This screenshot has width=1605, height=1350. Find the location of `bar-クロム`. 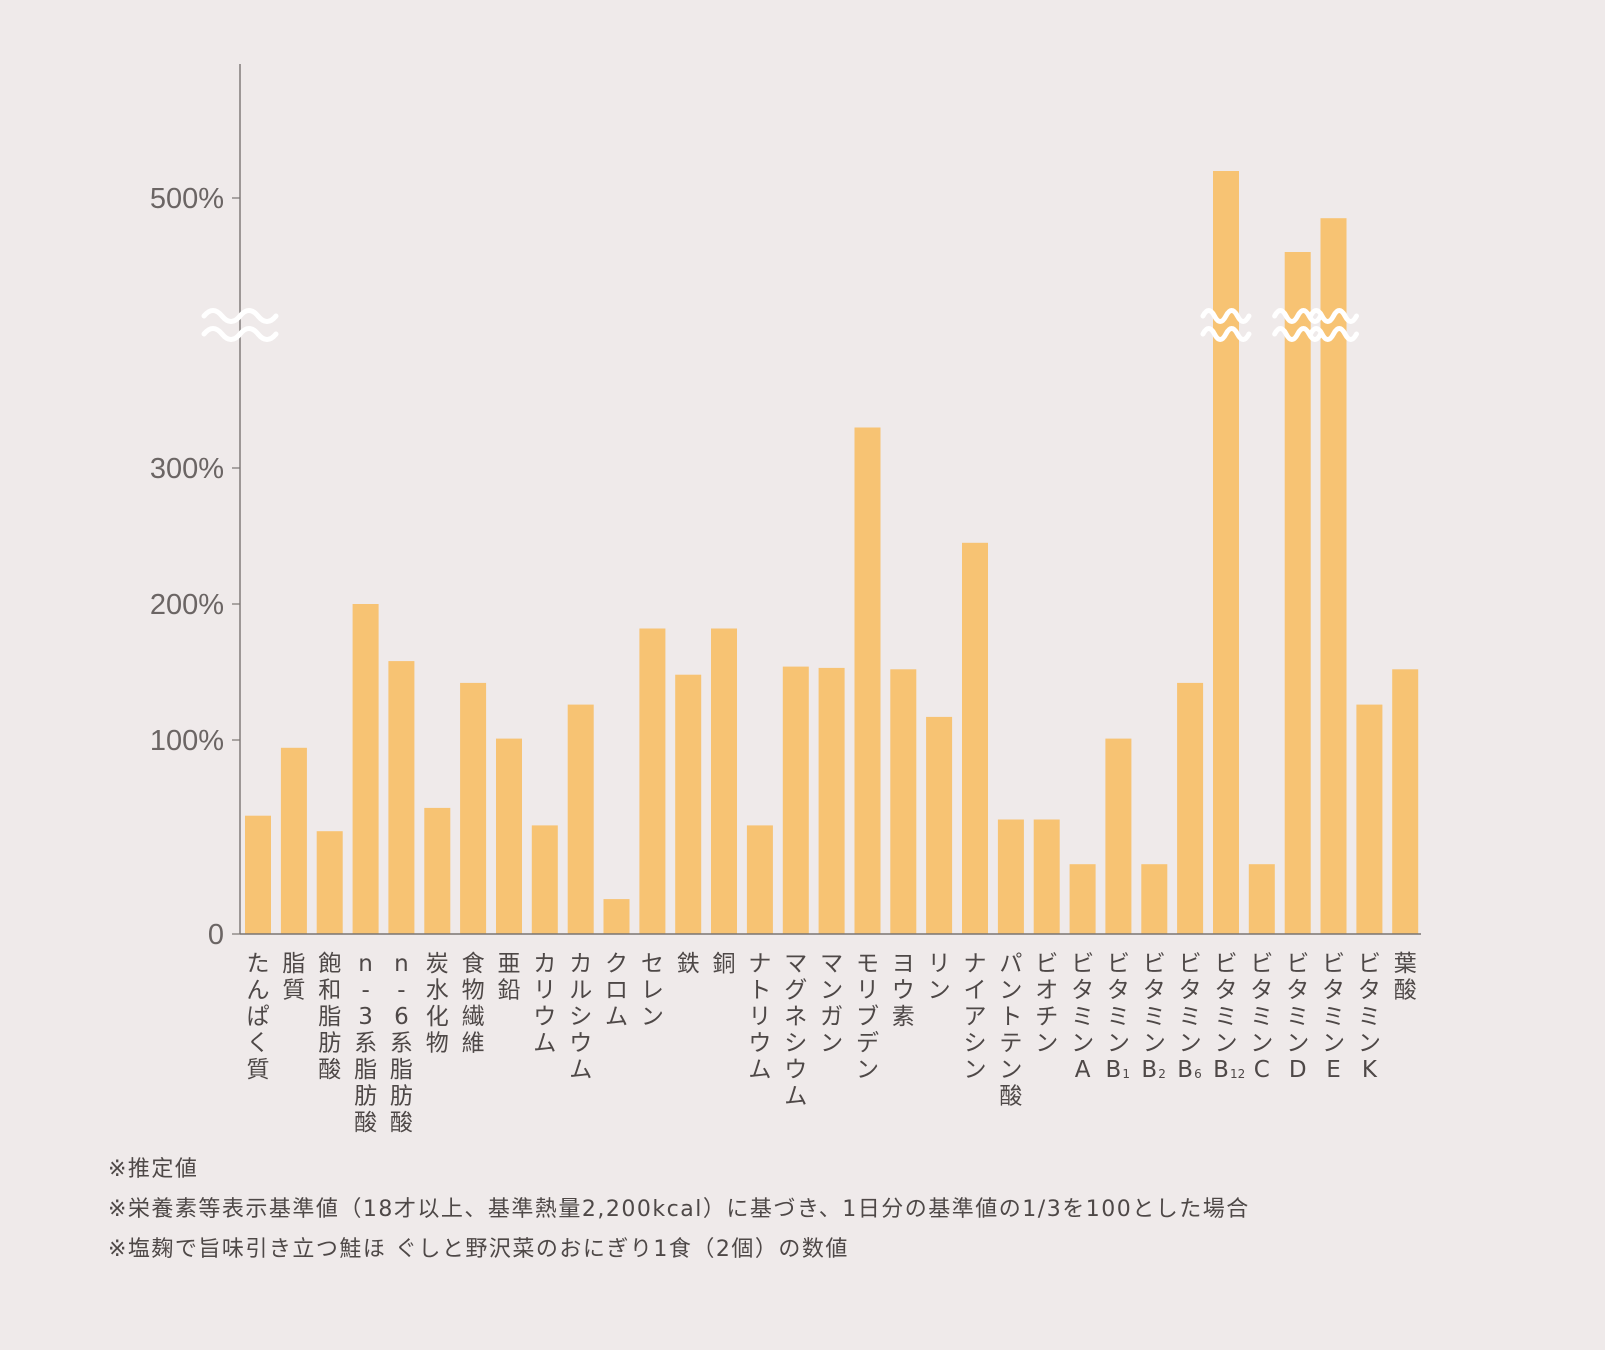

bar-クロム is located at coordinates (616, 916).